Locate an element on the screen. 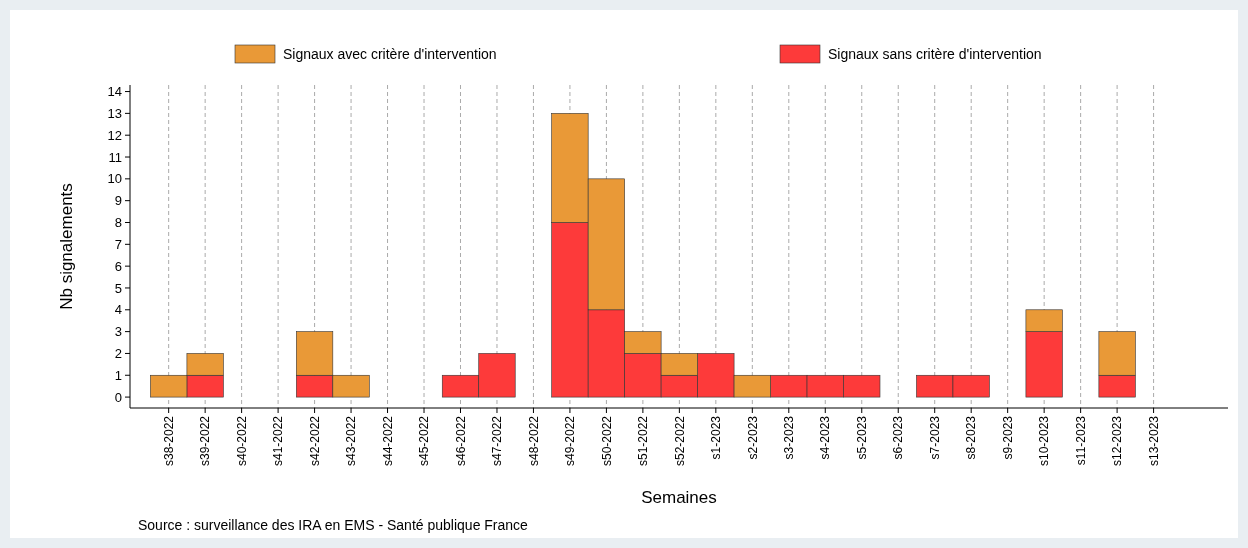 This screenshot has height=548, width=1248. y-tick-label: 2 is located at coordinates (118, 353).